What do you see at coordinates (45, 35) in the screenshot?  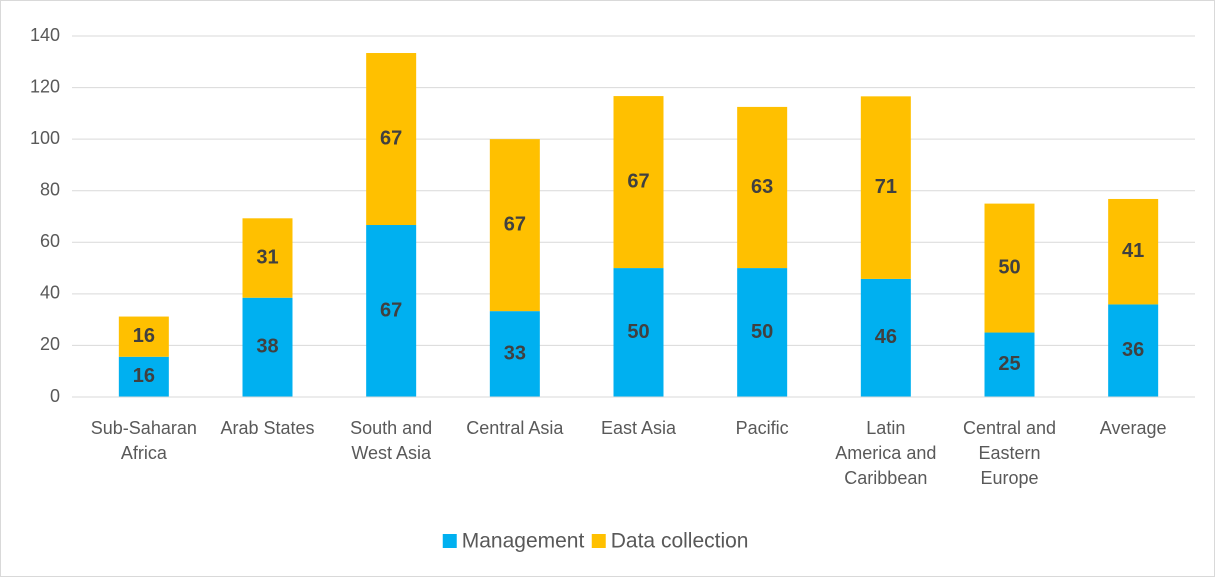 I see `y-tick-label: 140` at bounding box center [45, 35].